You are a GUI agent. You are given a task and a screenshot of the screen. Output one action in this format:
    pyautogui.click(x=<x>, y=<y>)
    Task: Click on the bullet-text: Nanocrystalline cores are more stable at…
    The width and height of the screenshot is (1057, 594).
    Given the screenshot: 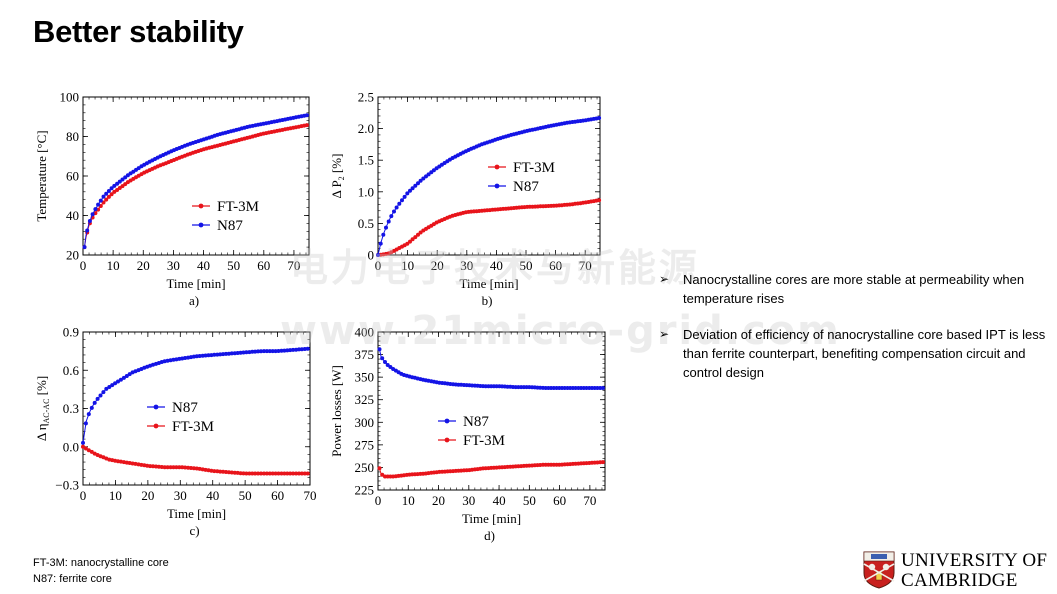 What is the action you would take?
    pyautogui.click(x=854, y=289)
    